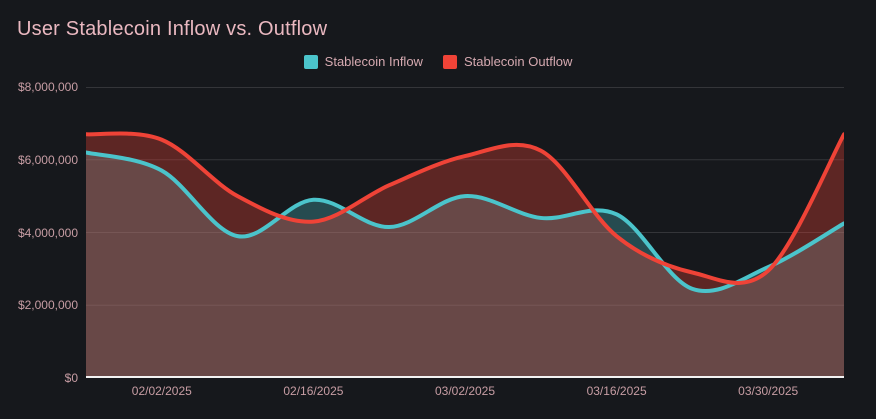 Image resolution: width=876 pixels, height=419 pixels. I want to click on legend-label: Stablecoin Outflow, so click(518, 61).